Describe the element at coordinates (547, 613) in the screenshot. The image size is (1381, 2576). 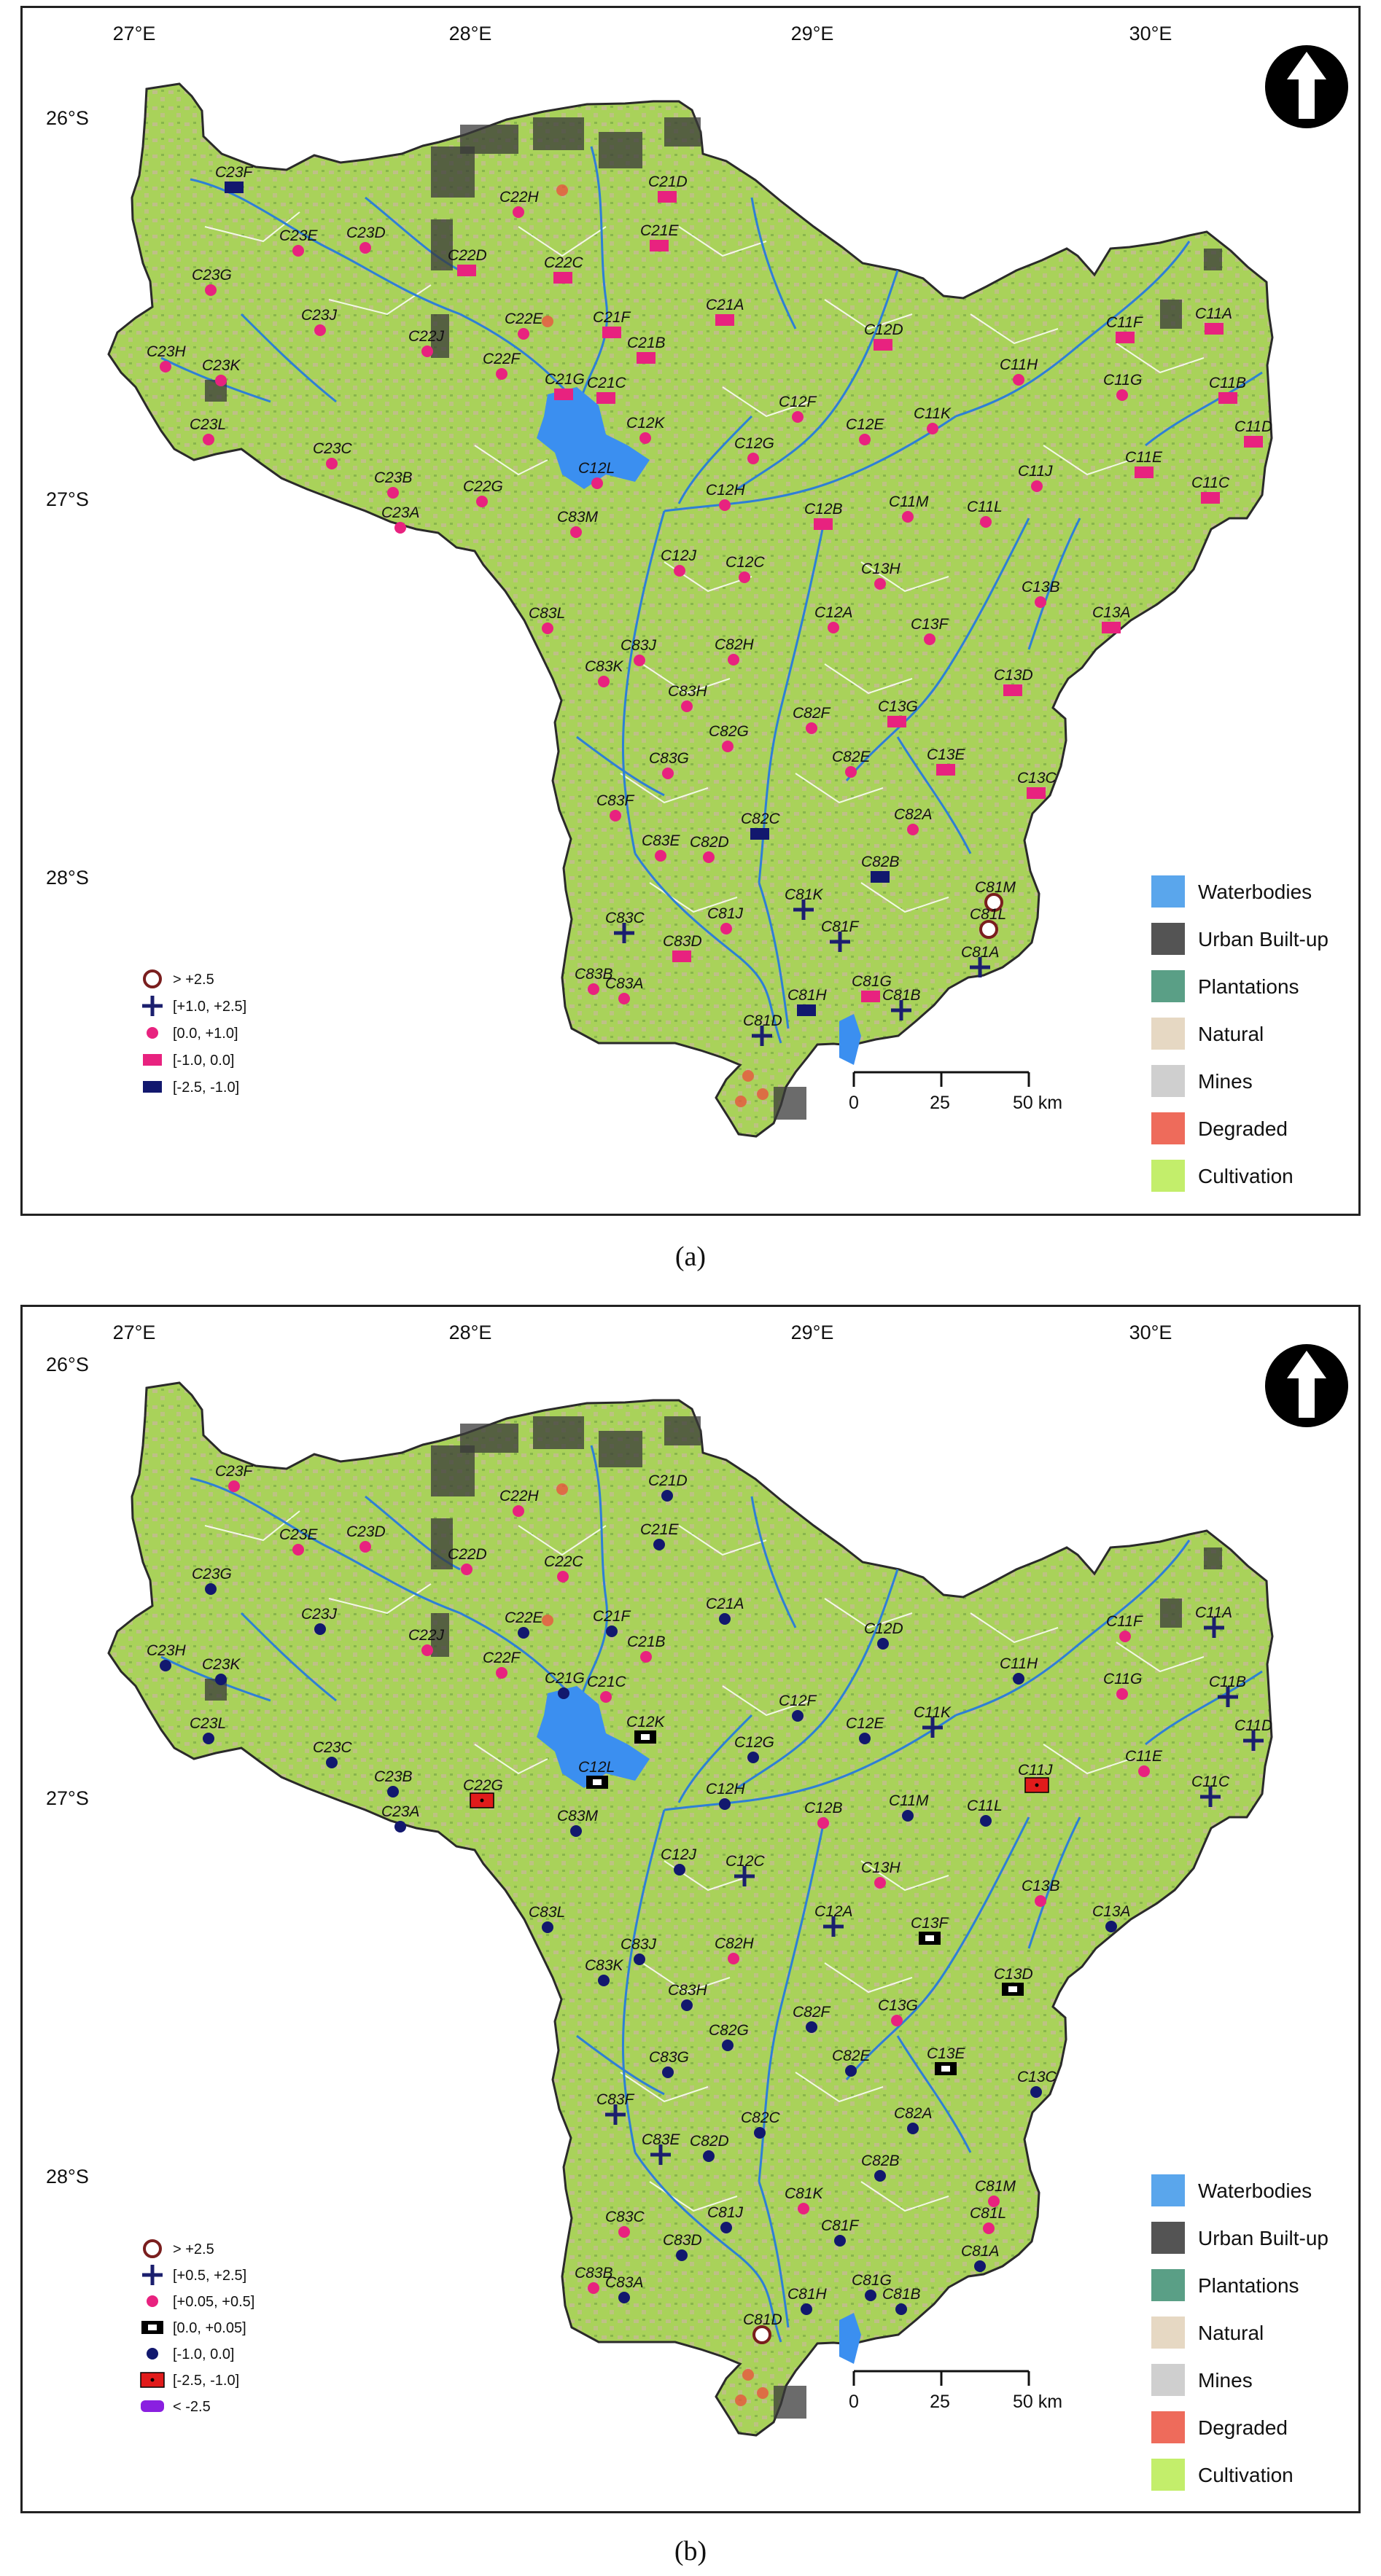
I see `catchment-label: C83L` at that location.